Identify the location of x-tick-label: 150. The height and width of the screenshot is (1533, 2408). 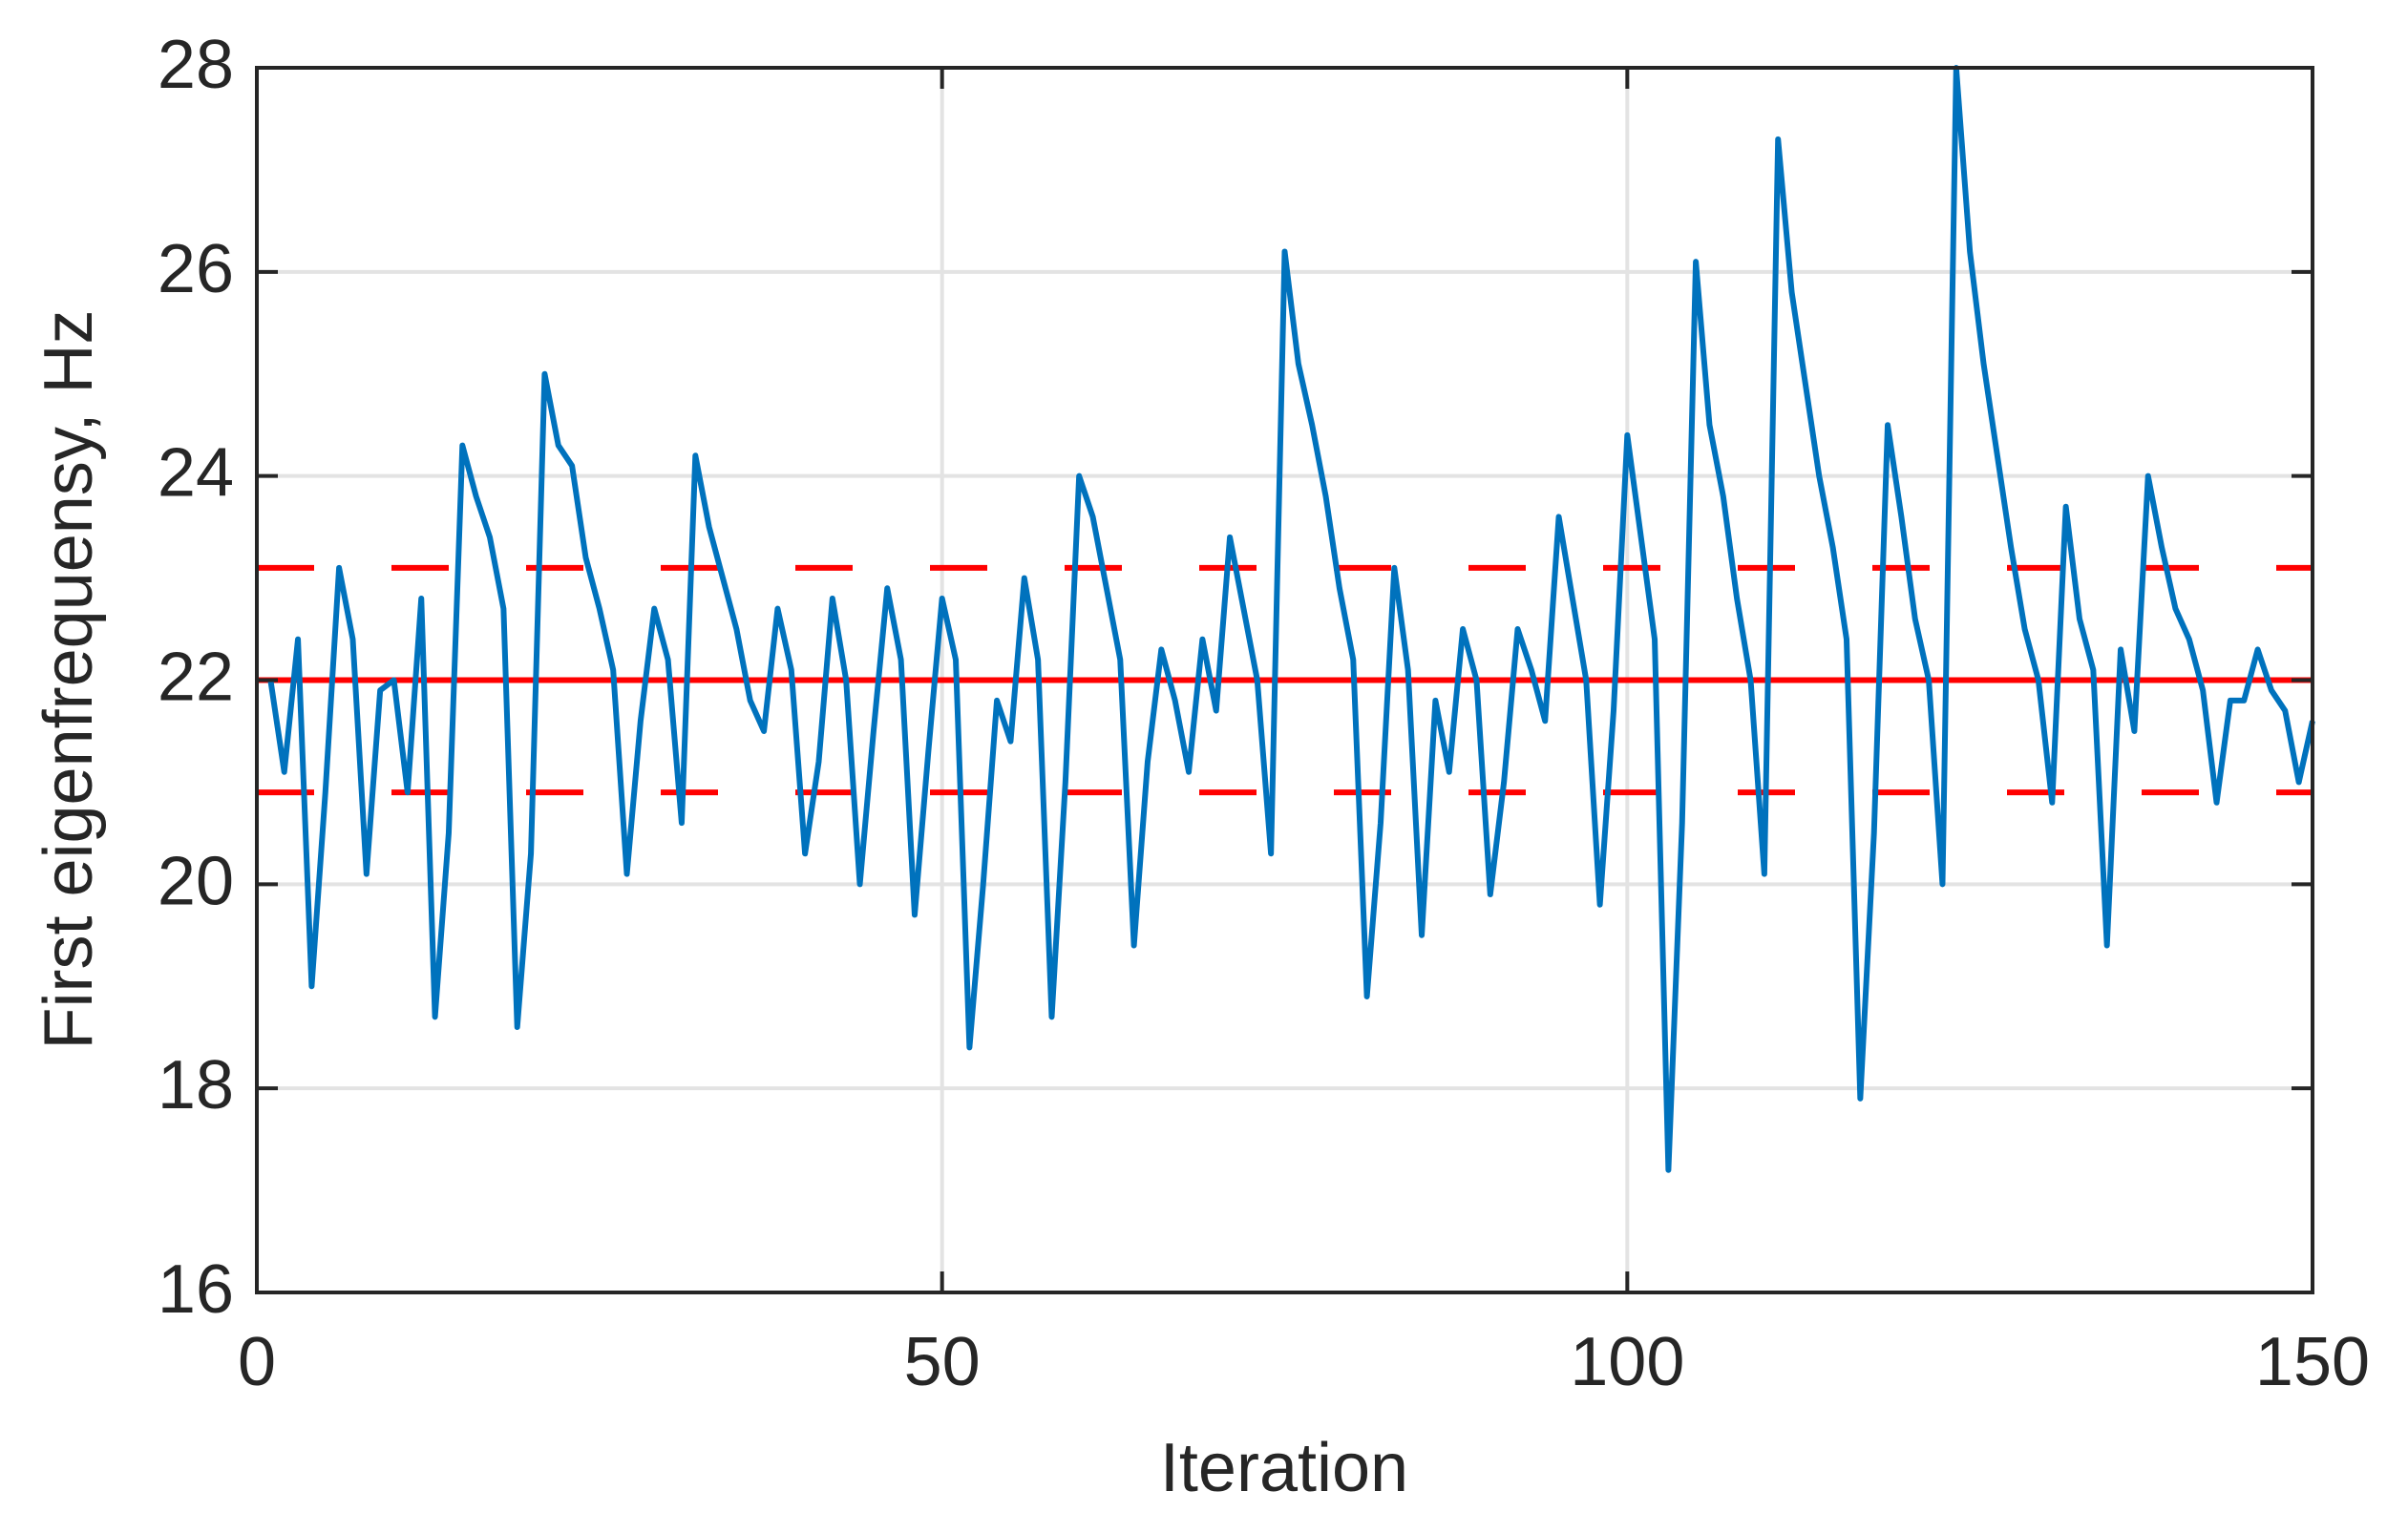
(2312, 1362).